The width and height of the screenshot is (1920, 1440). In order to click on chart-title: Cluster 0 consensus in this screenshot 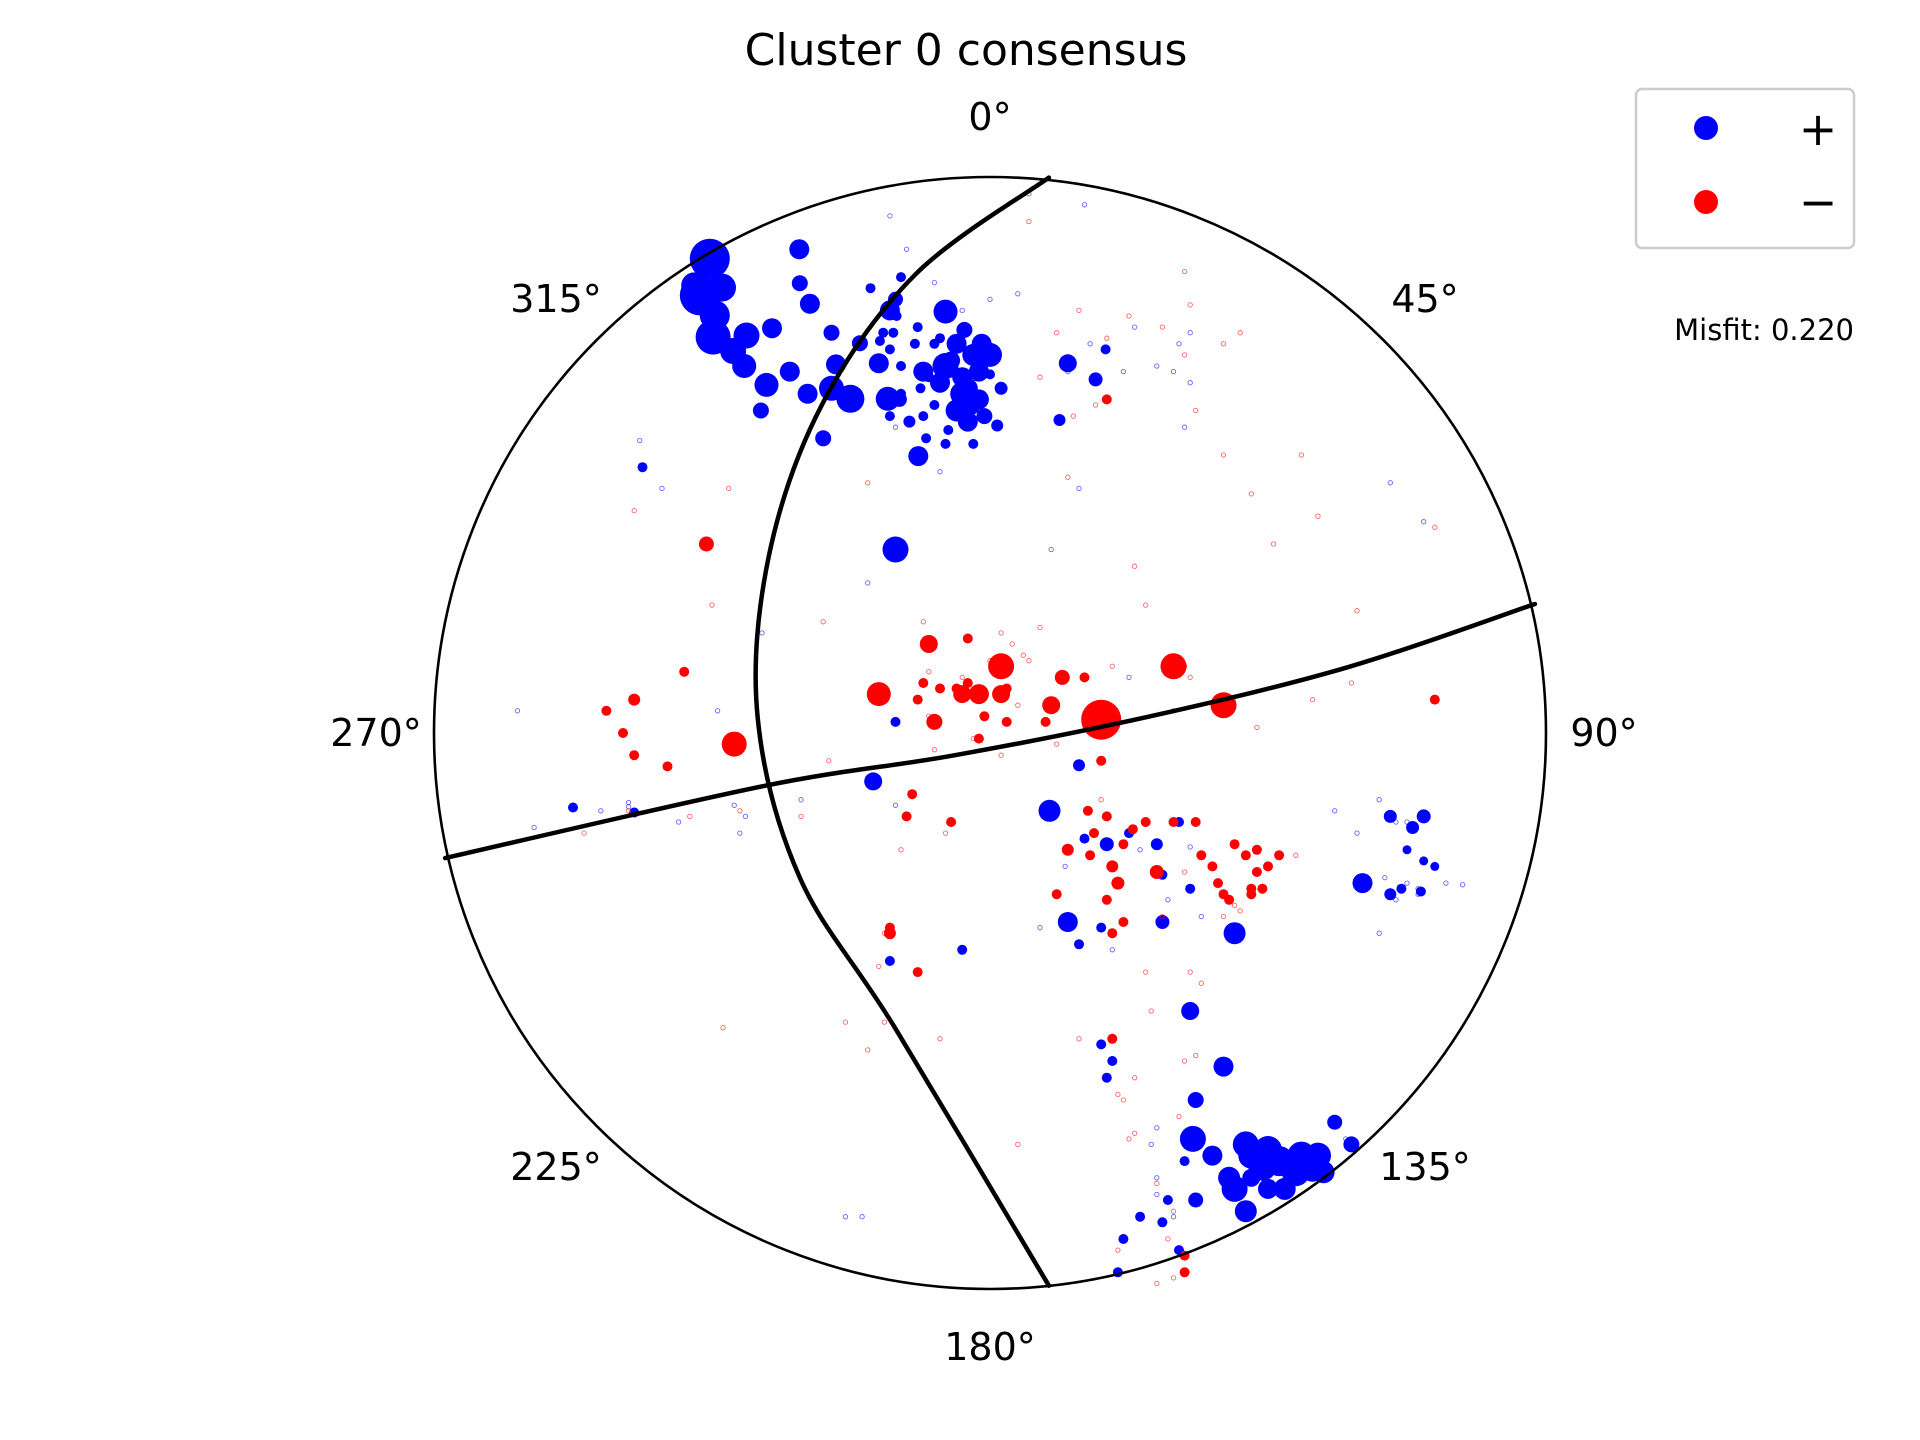, I will do `click(966, 50)`.